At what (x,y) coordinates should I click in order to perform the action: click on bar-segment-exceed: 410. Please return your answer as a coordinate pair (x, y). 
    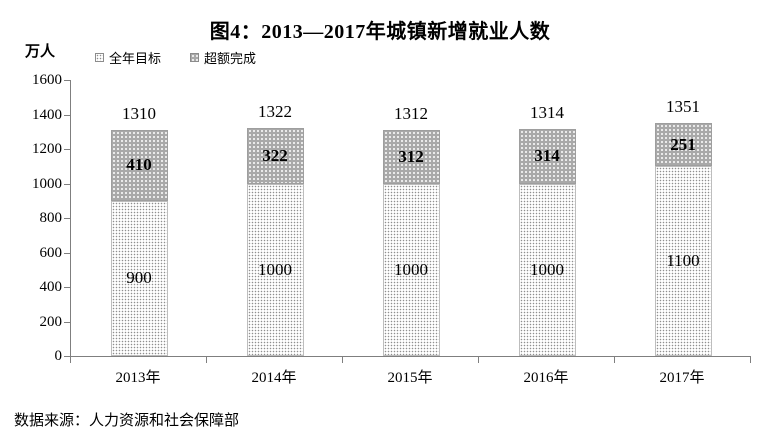
    Looking at the image, I should click on (139, 165).